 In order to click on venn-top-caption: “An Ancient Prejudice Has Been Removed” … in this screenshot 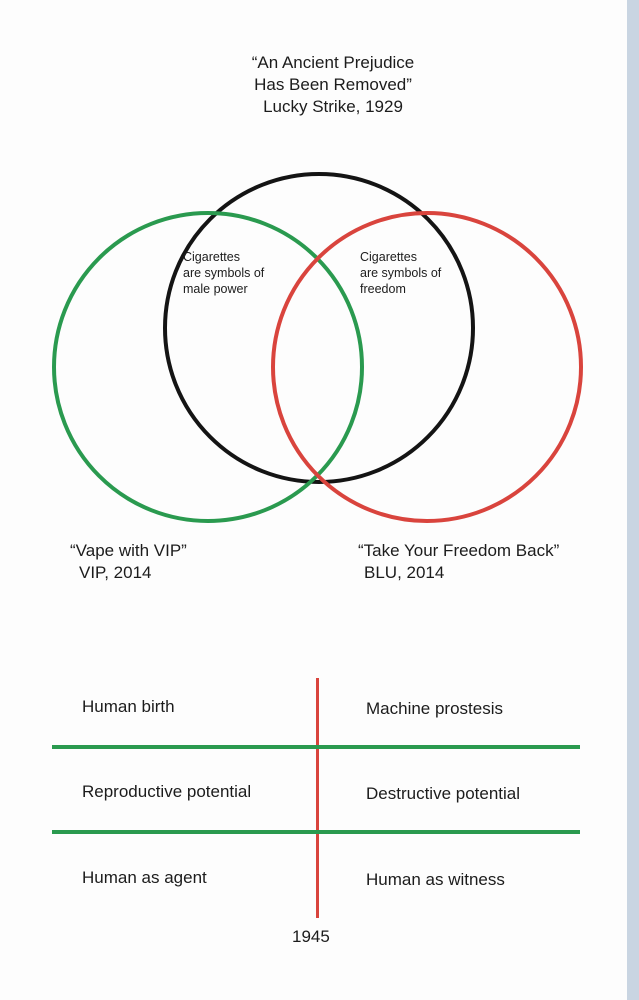, I will do `click(333, 85)`.